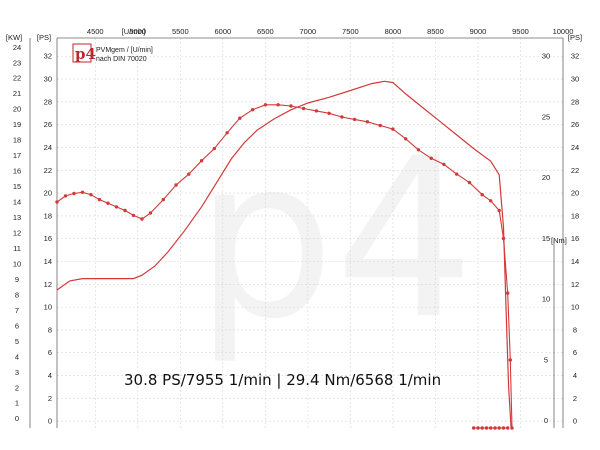 The height and width of the screenshot is (450, 600). What do you see at coordinates (17, 78) in the screenshot?
I see `kw-tick-label: 22` at bounding box center [17, 78].